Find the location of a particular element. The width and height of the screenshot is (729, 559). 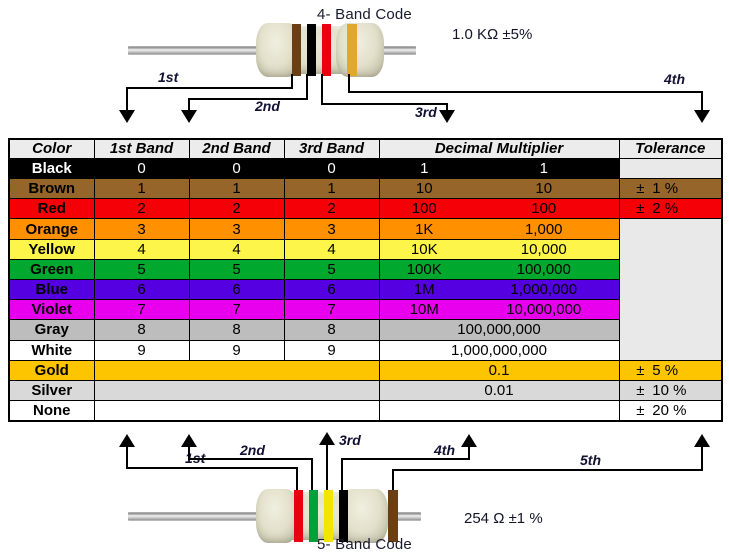

cell-tolerance: ±5 % is located at coordinates (670, 370).